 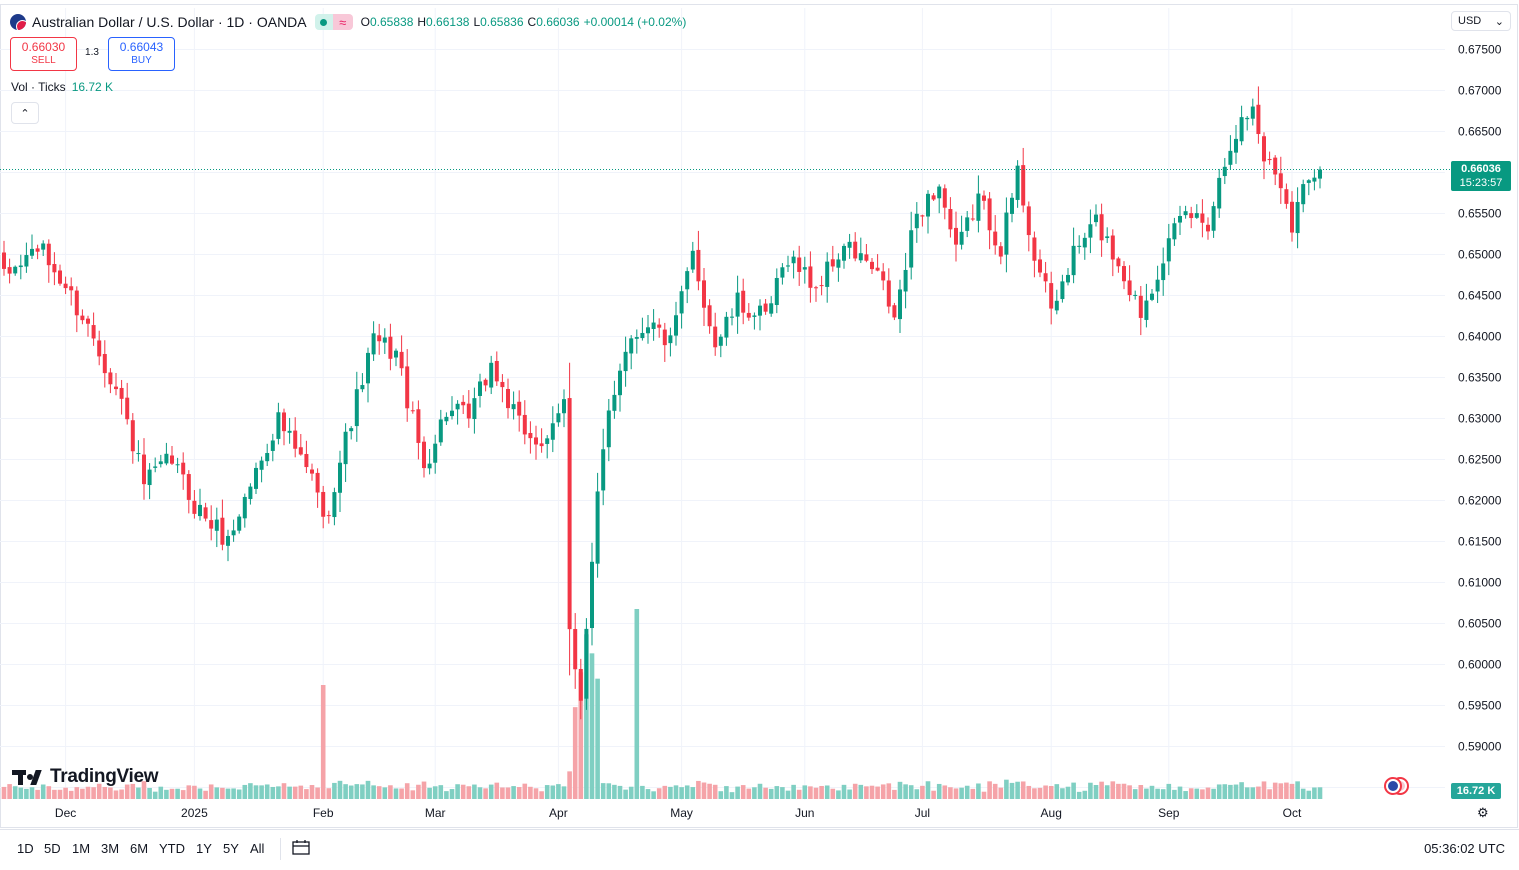 What do you see at coordinates (257, 848) in the screenshot?
I see `timeframe-all: All` at bounding box center [257, 848].